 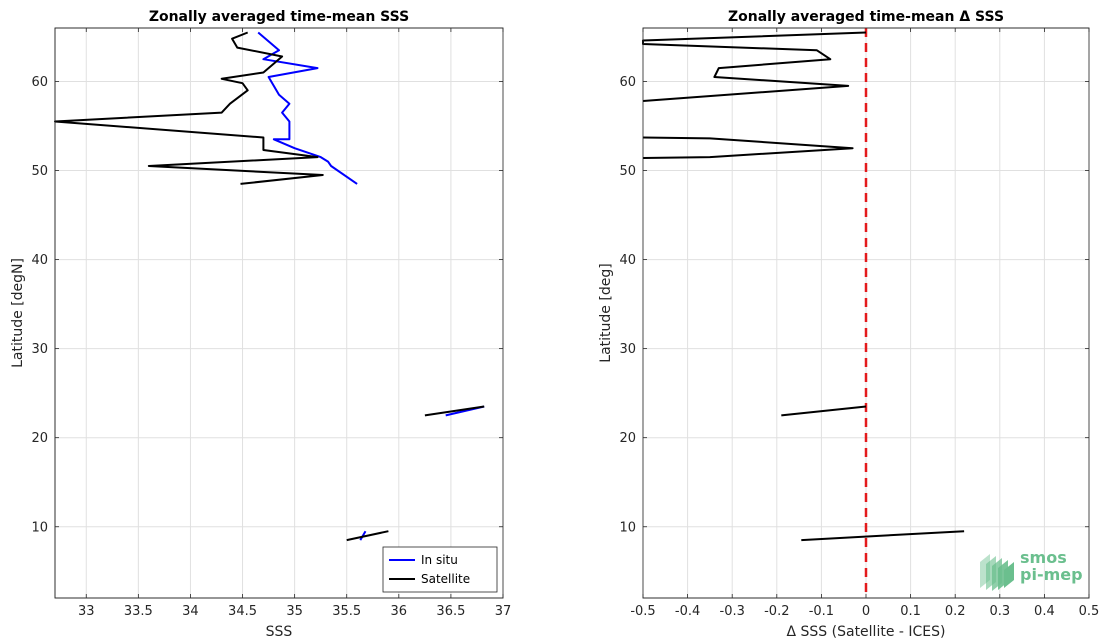 What do you see at coordinates (999, 611) in the screenshot?
I see `x-tick-label: 0.3` at bounding box center [999, 611].